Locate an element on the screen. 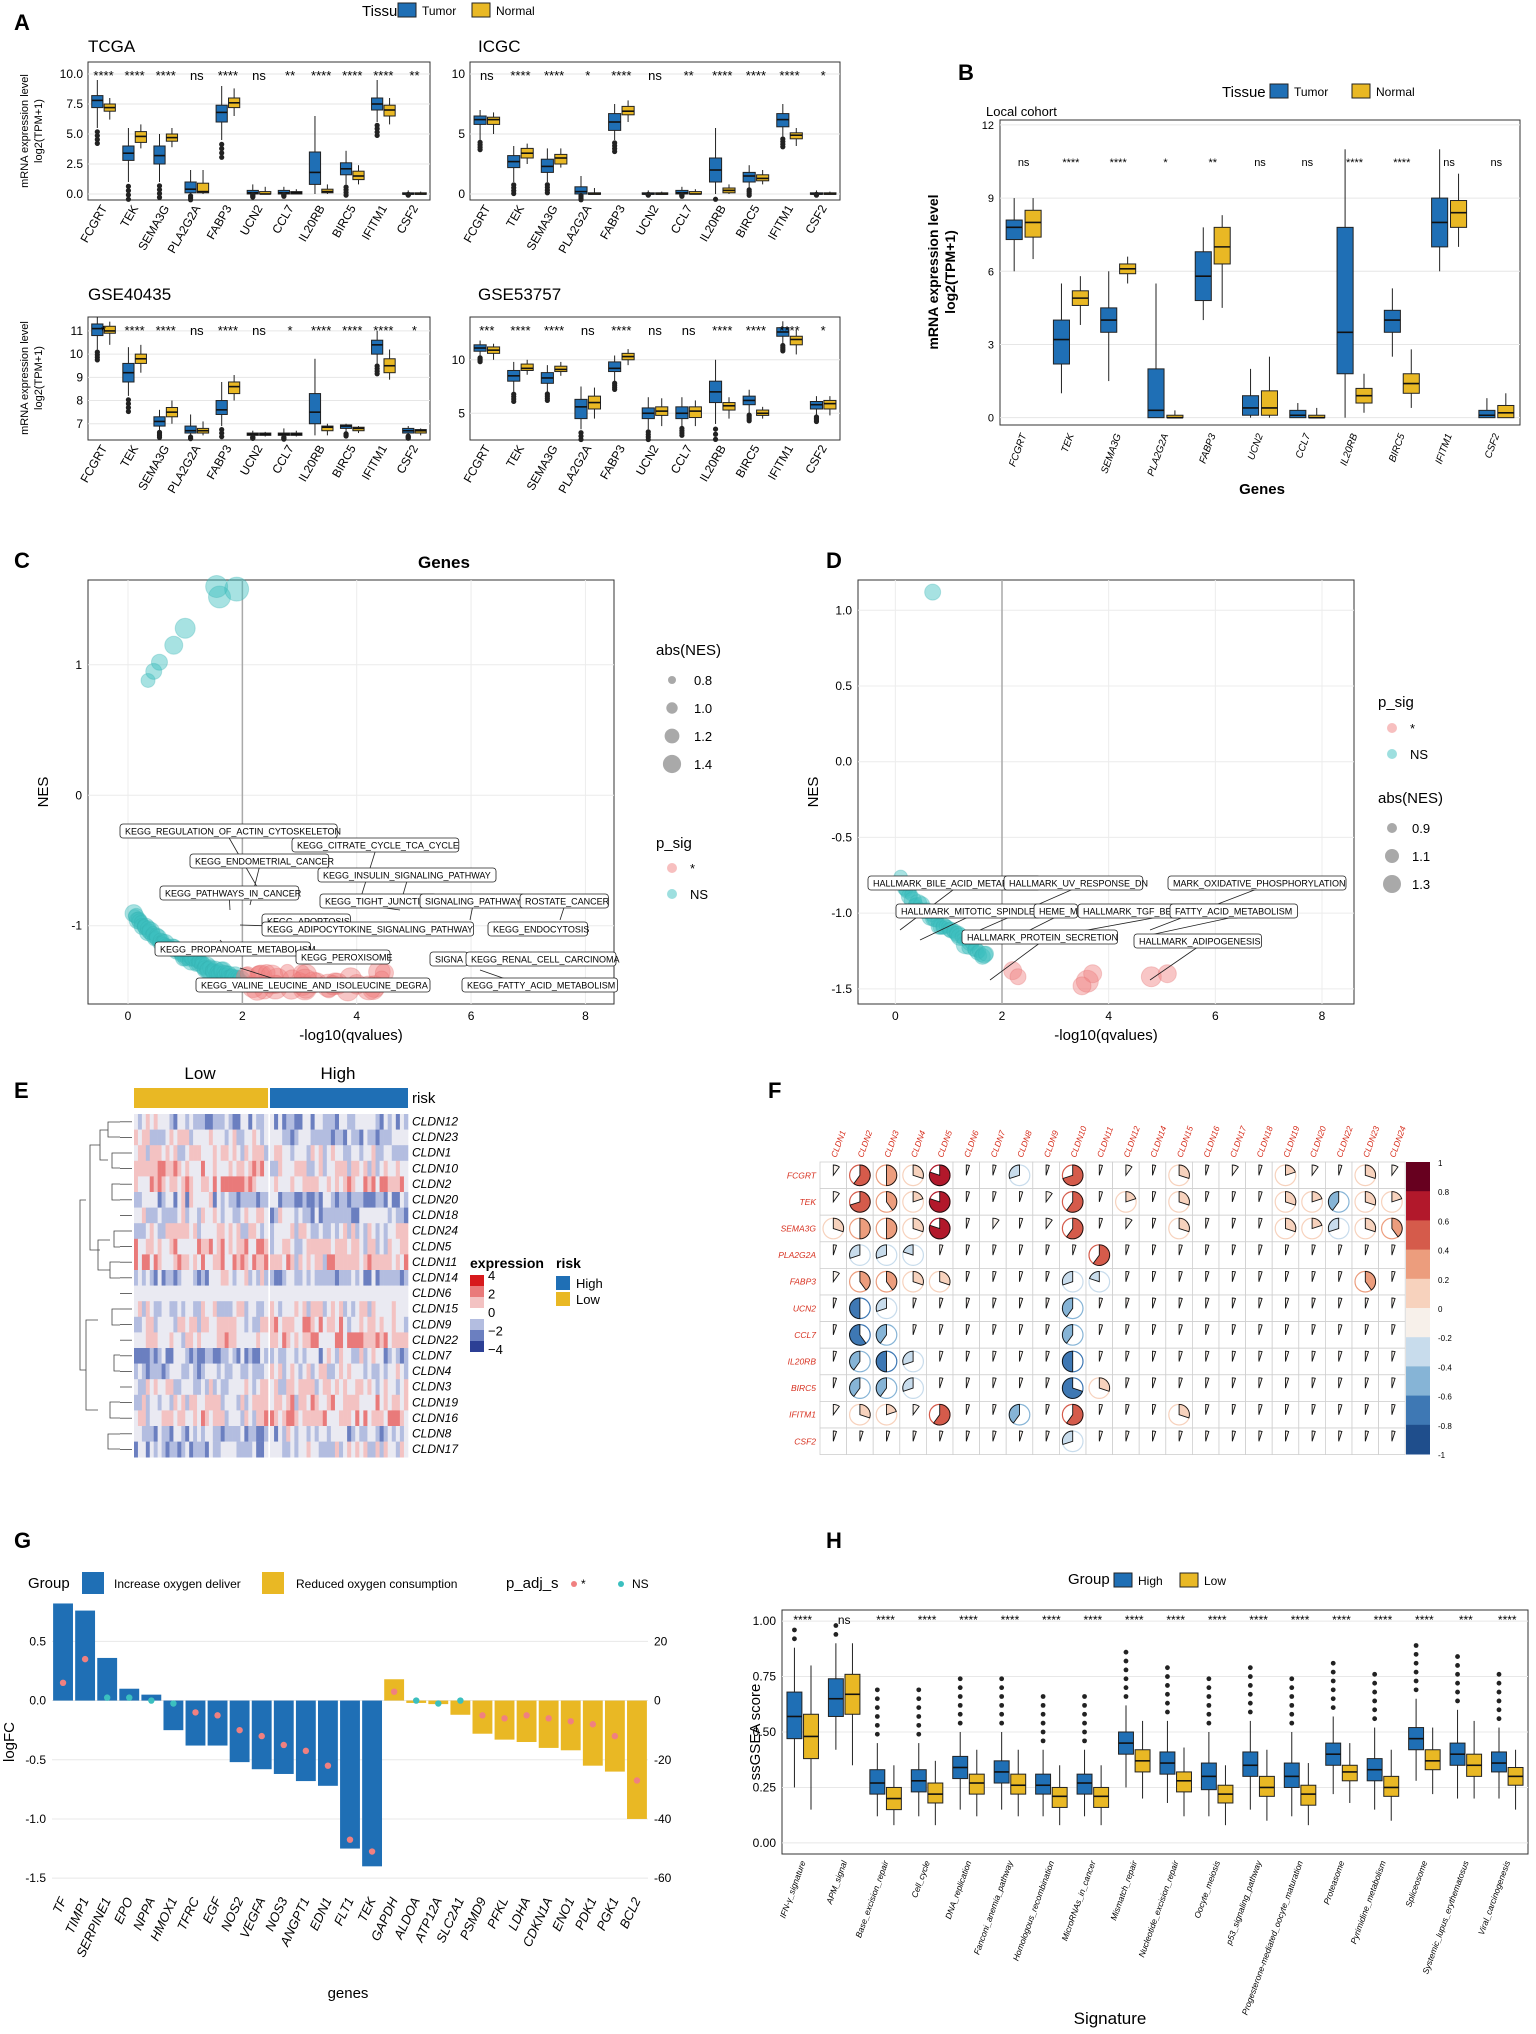  panel-h-xlabel: Signature is located at coordinates (1110, 2018).